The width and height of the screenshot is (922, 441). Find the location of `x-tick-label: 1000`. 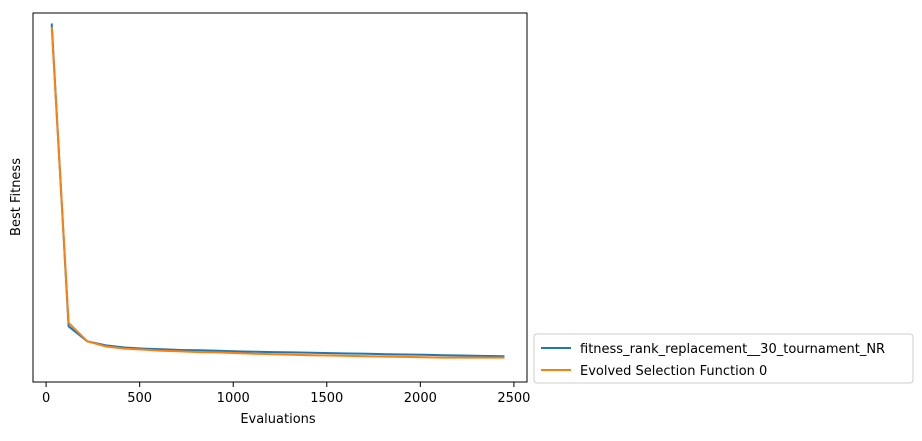

x-tick-label: 1000 is located at coordinates (233, 398).